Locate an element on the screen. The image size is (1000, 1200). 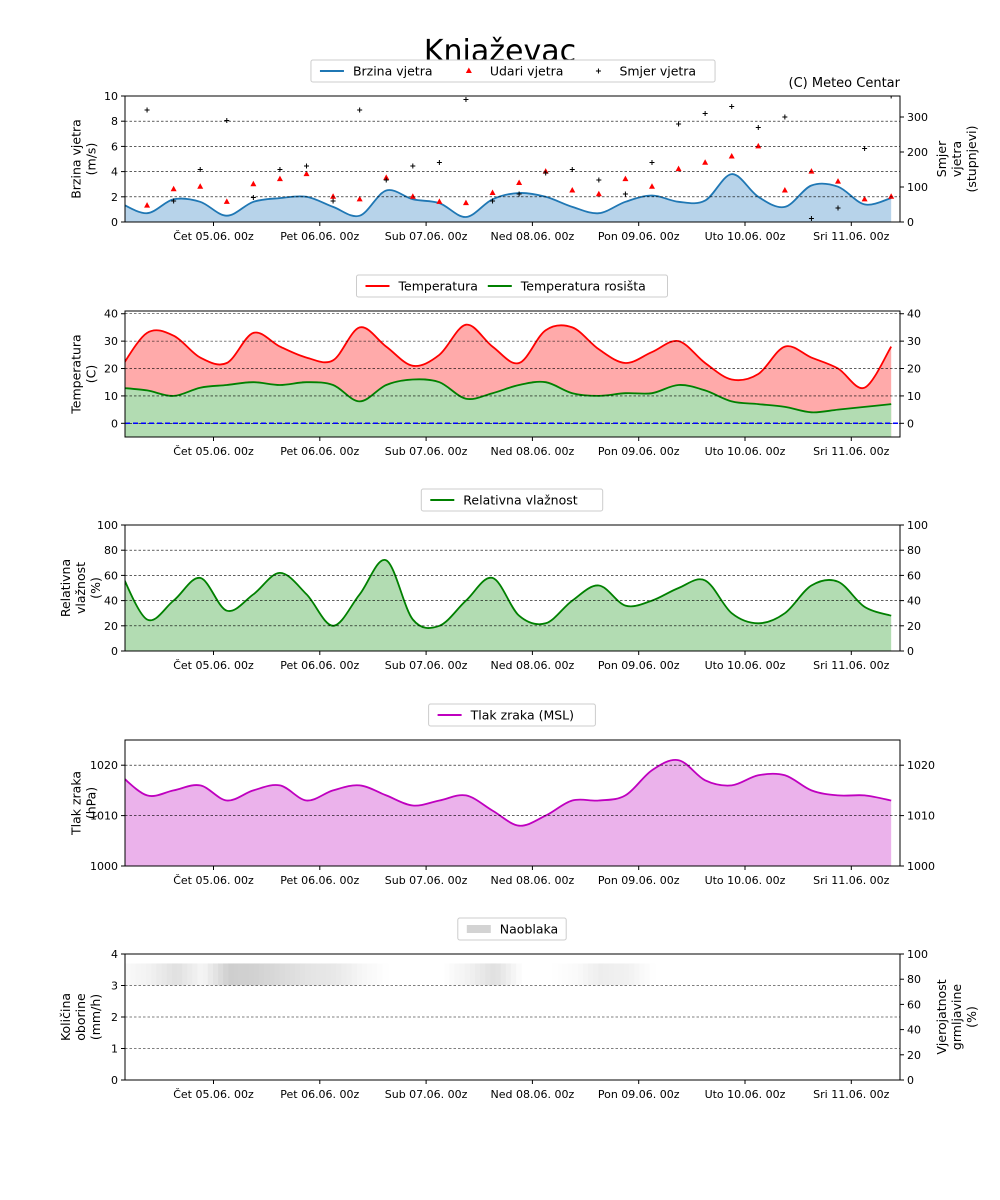
legend-label: Smjer vjetra is located at coordinates (657, 71).